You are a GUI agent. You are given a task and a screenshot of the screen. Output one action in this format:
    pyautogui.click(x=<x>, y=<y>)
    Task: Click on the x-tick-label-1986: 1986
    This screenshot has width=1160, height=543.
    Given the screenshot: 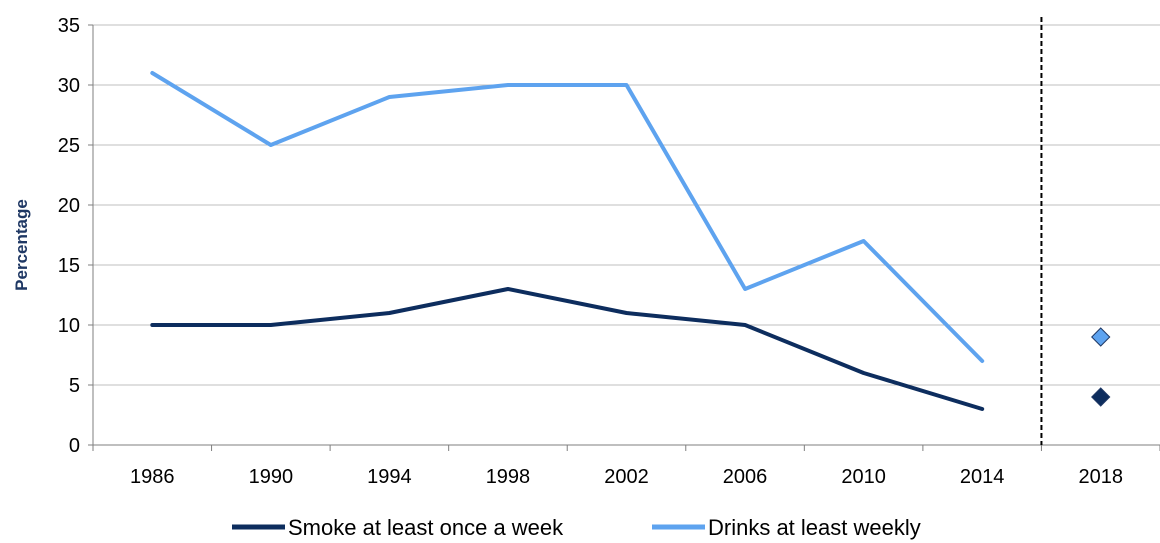 What is the action you would take?
    pyautogui.click(x=152, y=477)
    